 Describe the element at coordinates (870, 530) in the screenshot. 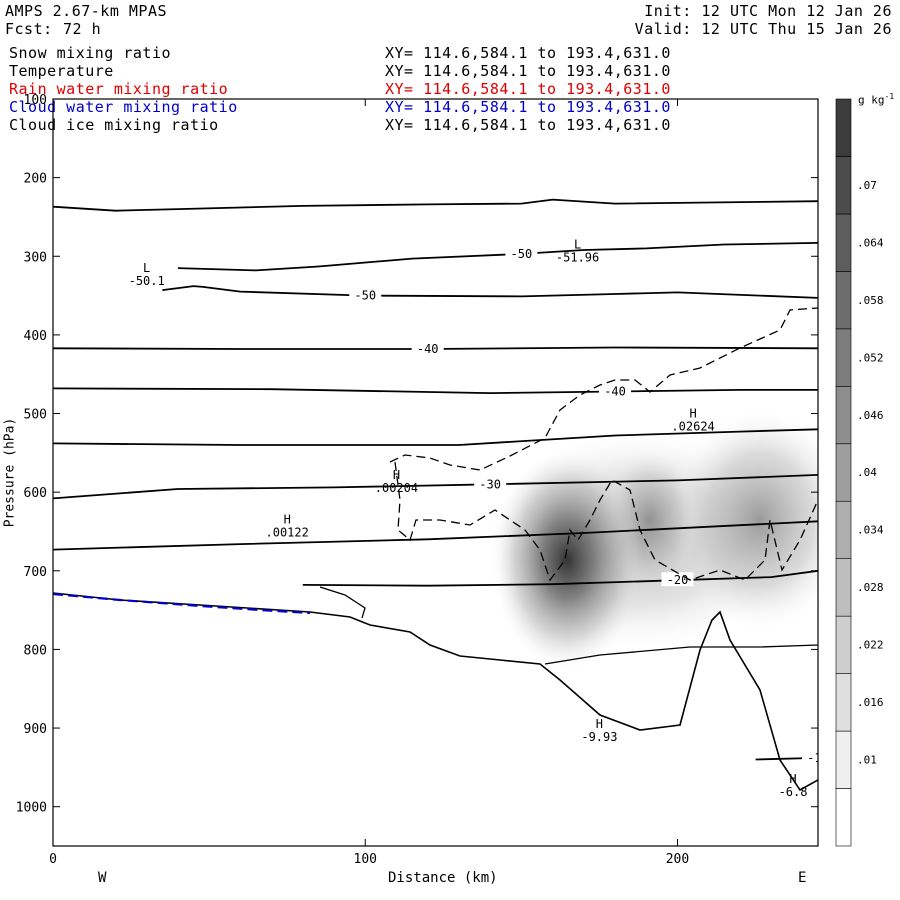

I see `colorbar-label: .034` at that location.